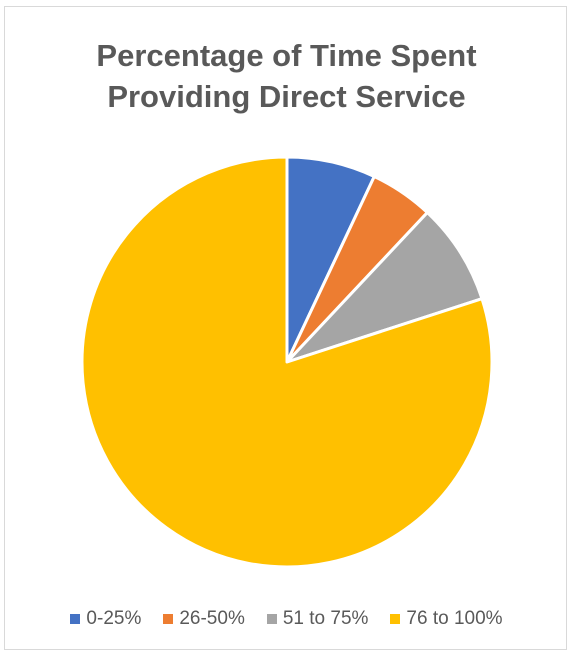  What do you see at coordinates (325, 618) in the screenshot?
I see `legend-label: 51 to 75%` at bounding box center [325, 618].